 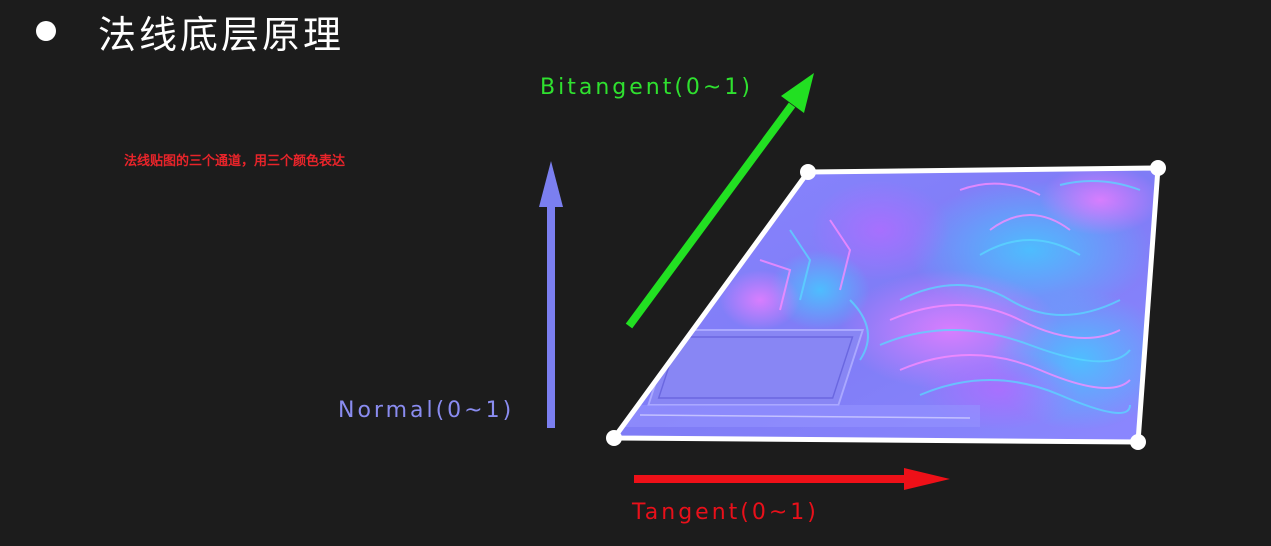 I want to click on tangent-arrow, so click(x=792, y=479).